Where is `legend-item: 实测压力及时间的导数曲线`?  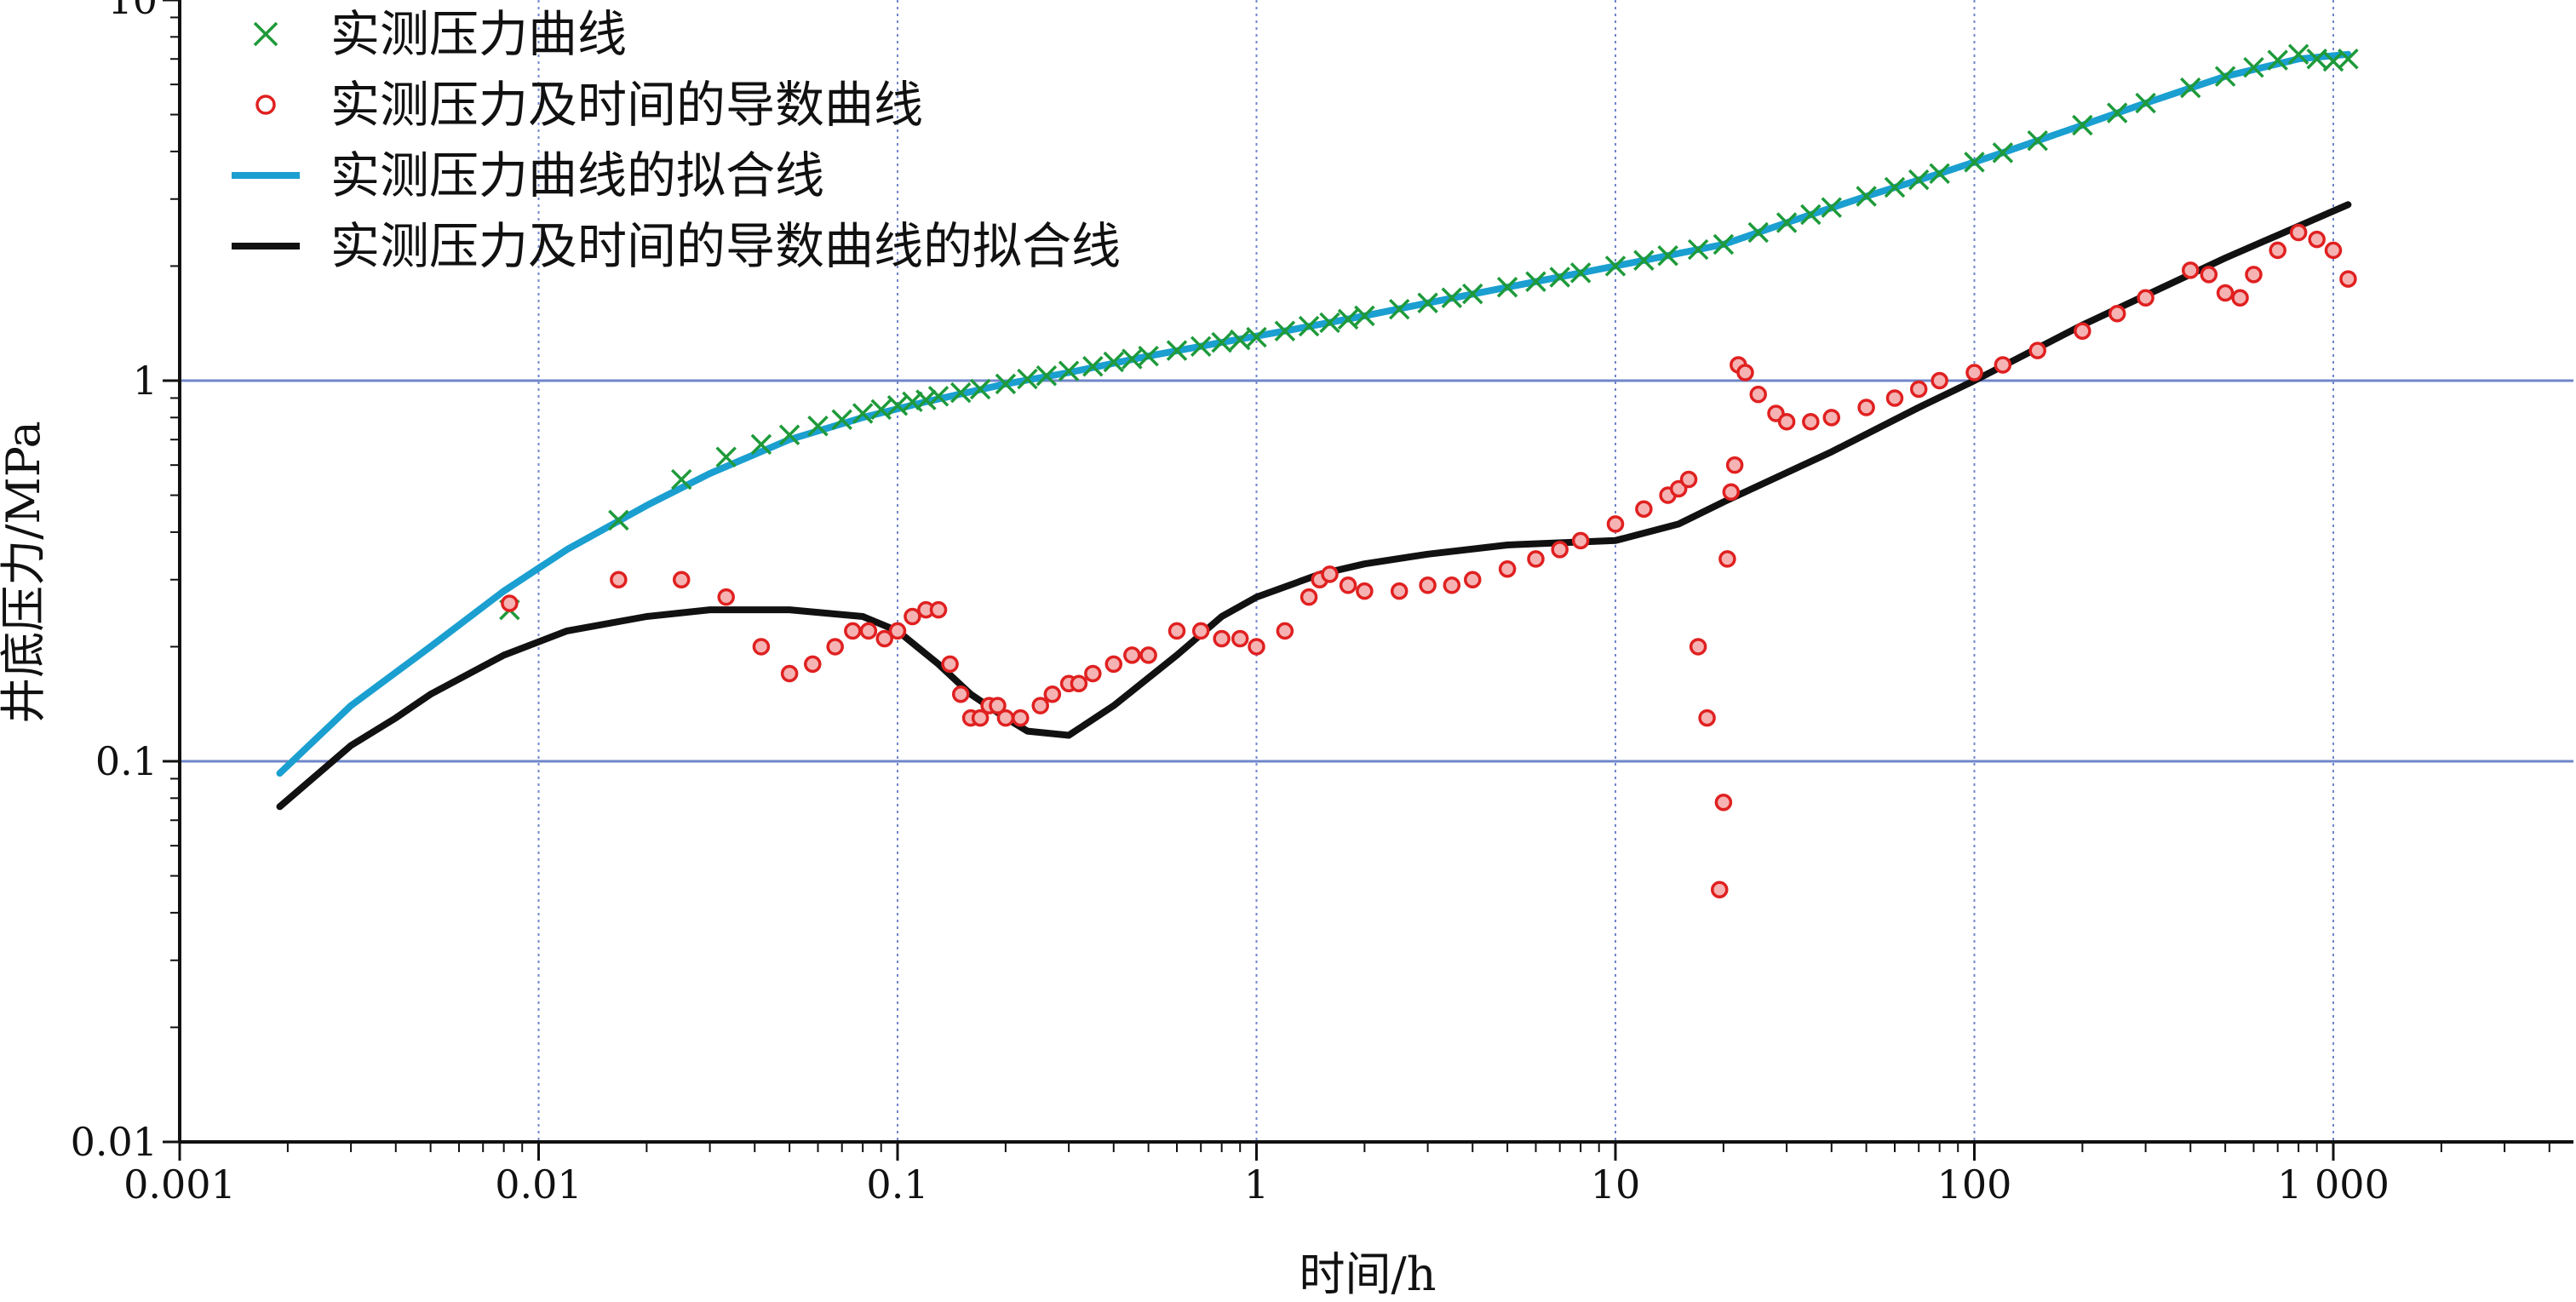 legend-item: 实测压力及时间的导数曲线 is located at coordinates (589, 105).